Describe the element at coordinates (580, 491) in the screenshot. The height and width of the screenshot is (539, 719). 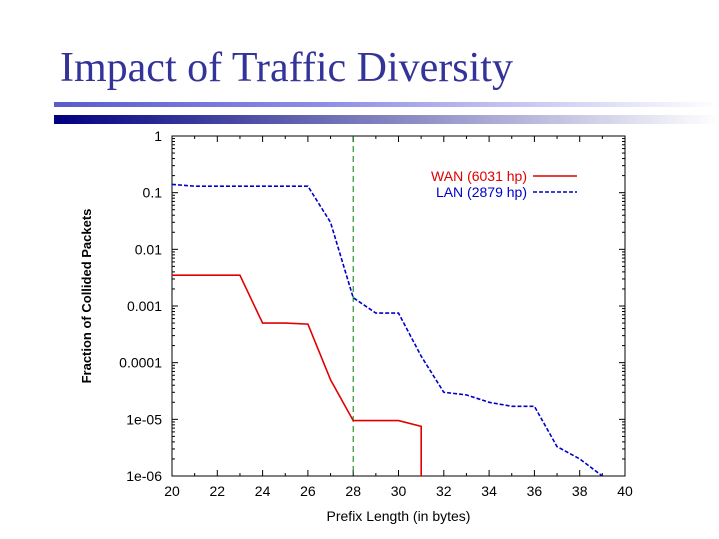
I see `x-tick-label: 38` at that location.